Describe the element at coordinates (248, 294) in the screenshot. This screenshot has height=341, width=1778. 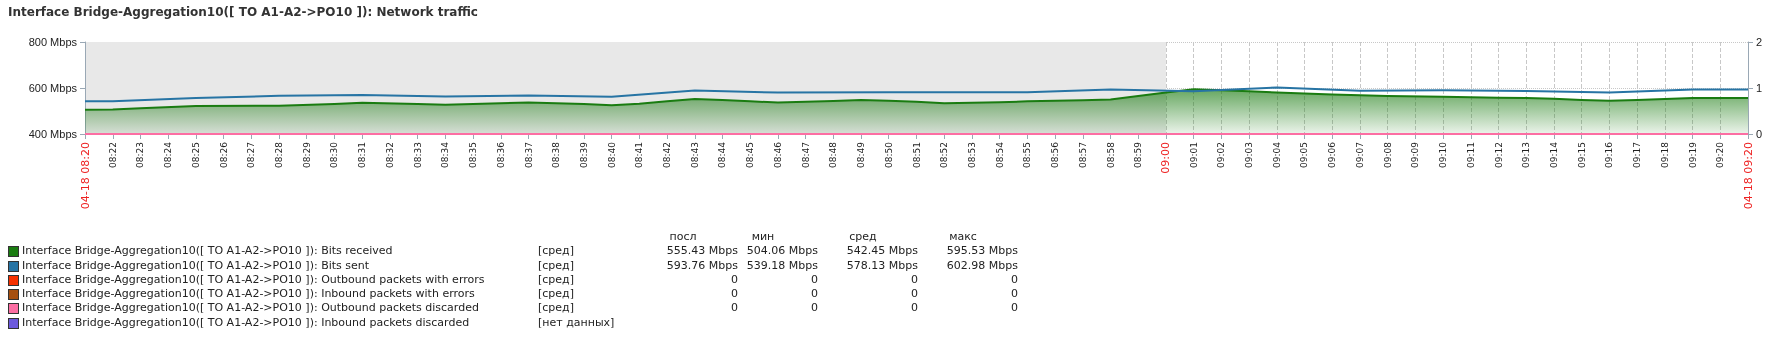
I see `legend-label: Interface Bridge-Aggregation10([ TO A1-A2->PO10 ]): Inbound packets with errors` at that location.